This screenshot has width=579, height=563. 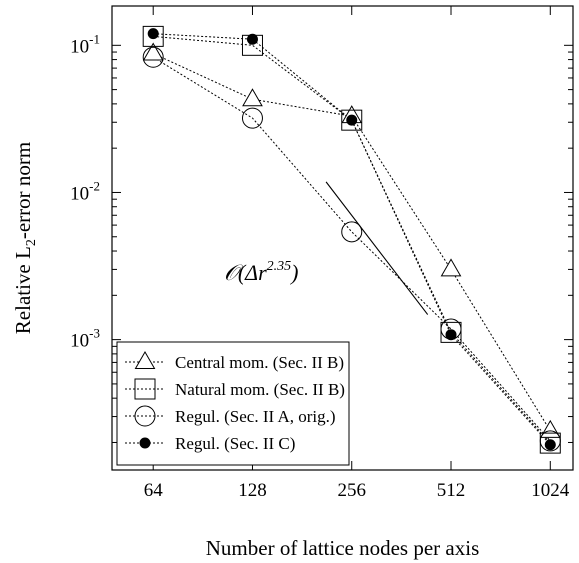 I want to click on x-tick-label: 256, so click(x=351, y=490).